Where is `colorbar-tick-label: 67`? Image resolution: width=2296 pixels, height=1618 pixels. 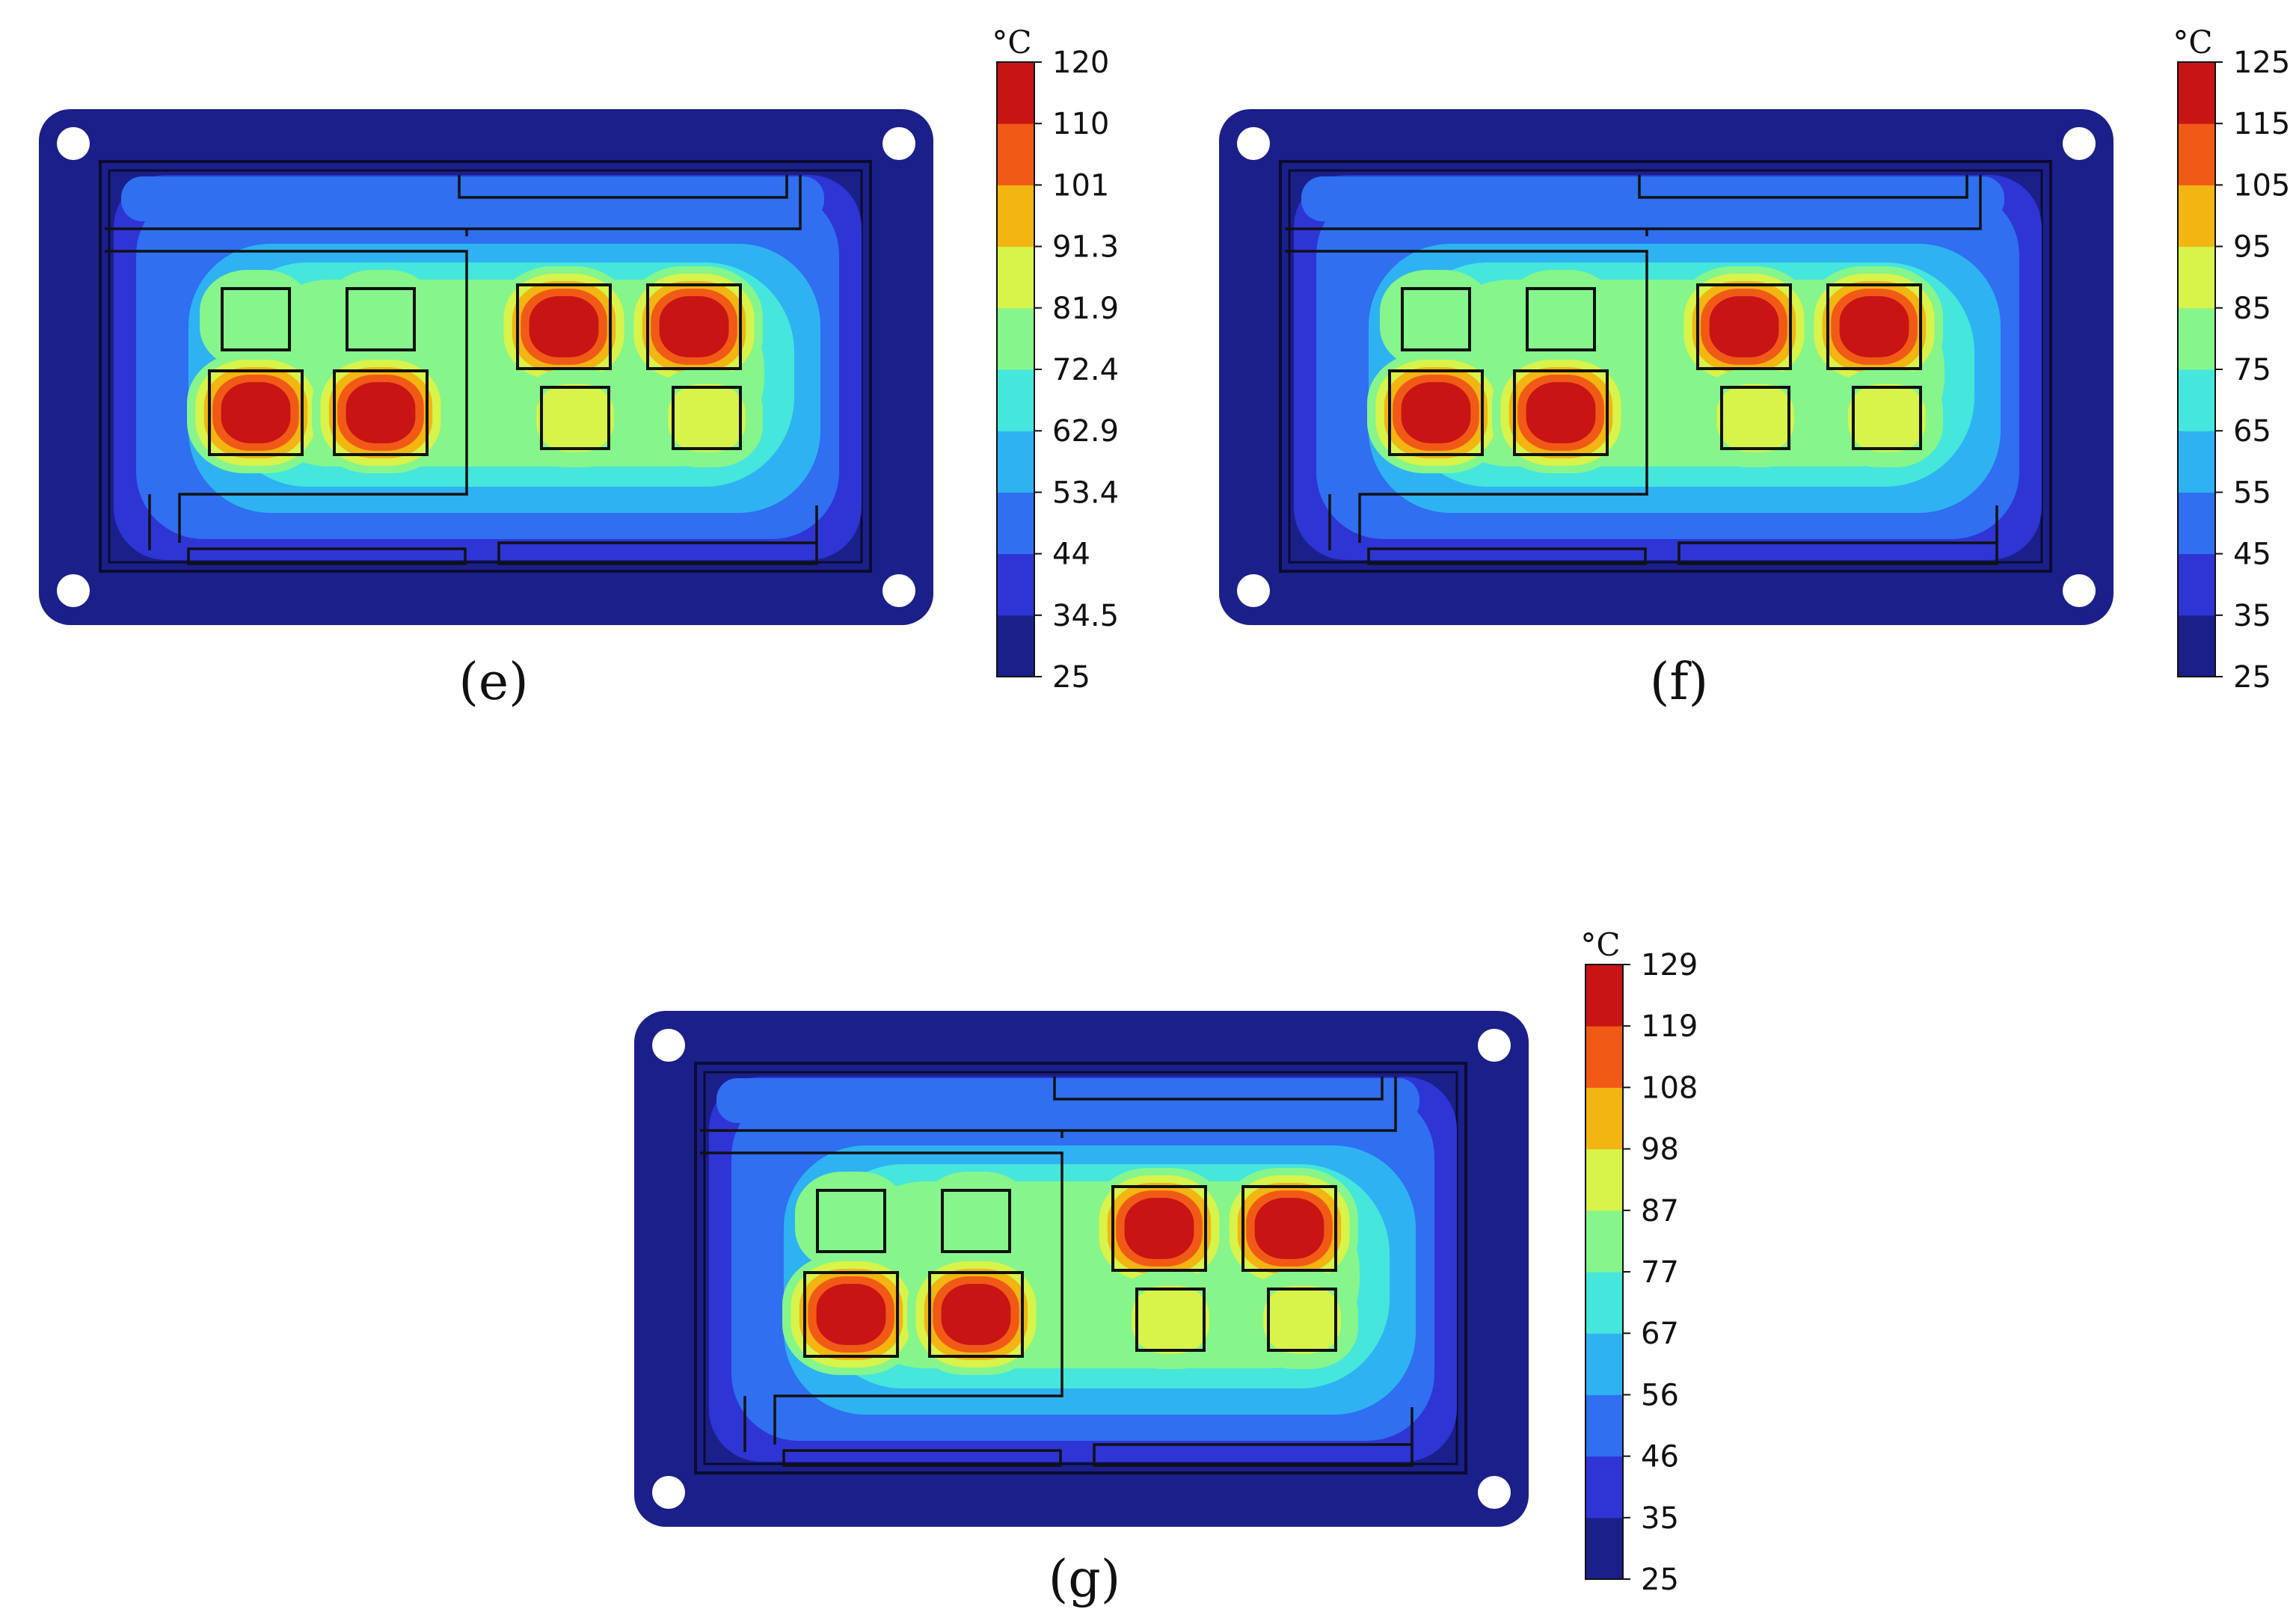 colorbar-tick-label: 67 is located at coordinates (1660, 1334).